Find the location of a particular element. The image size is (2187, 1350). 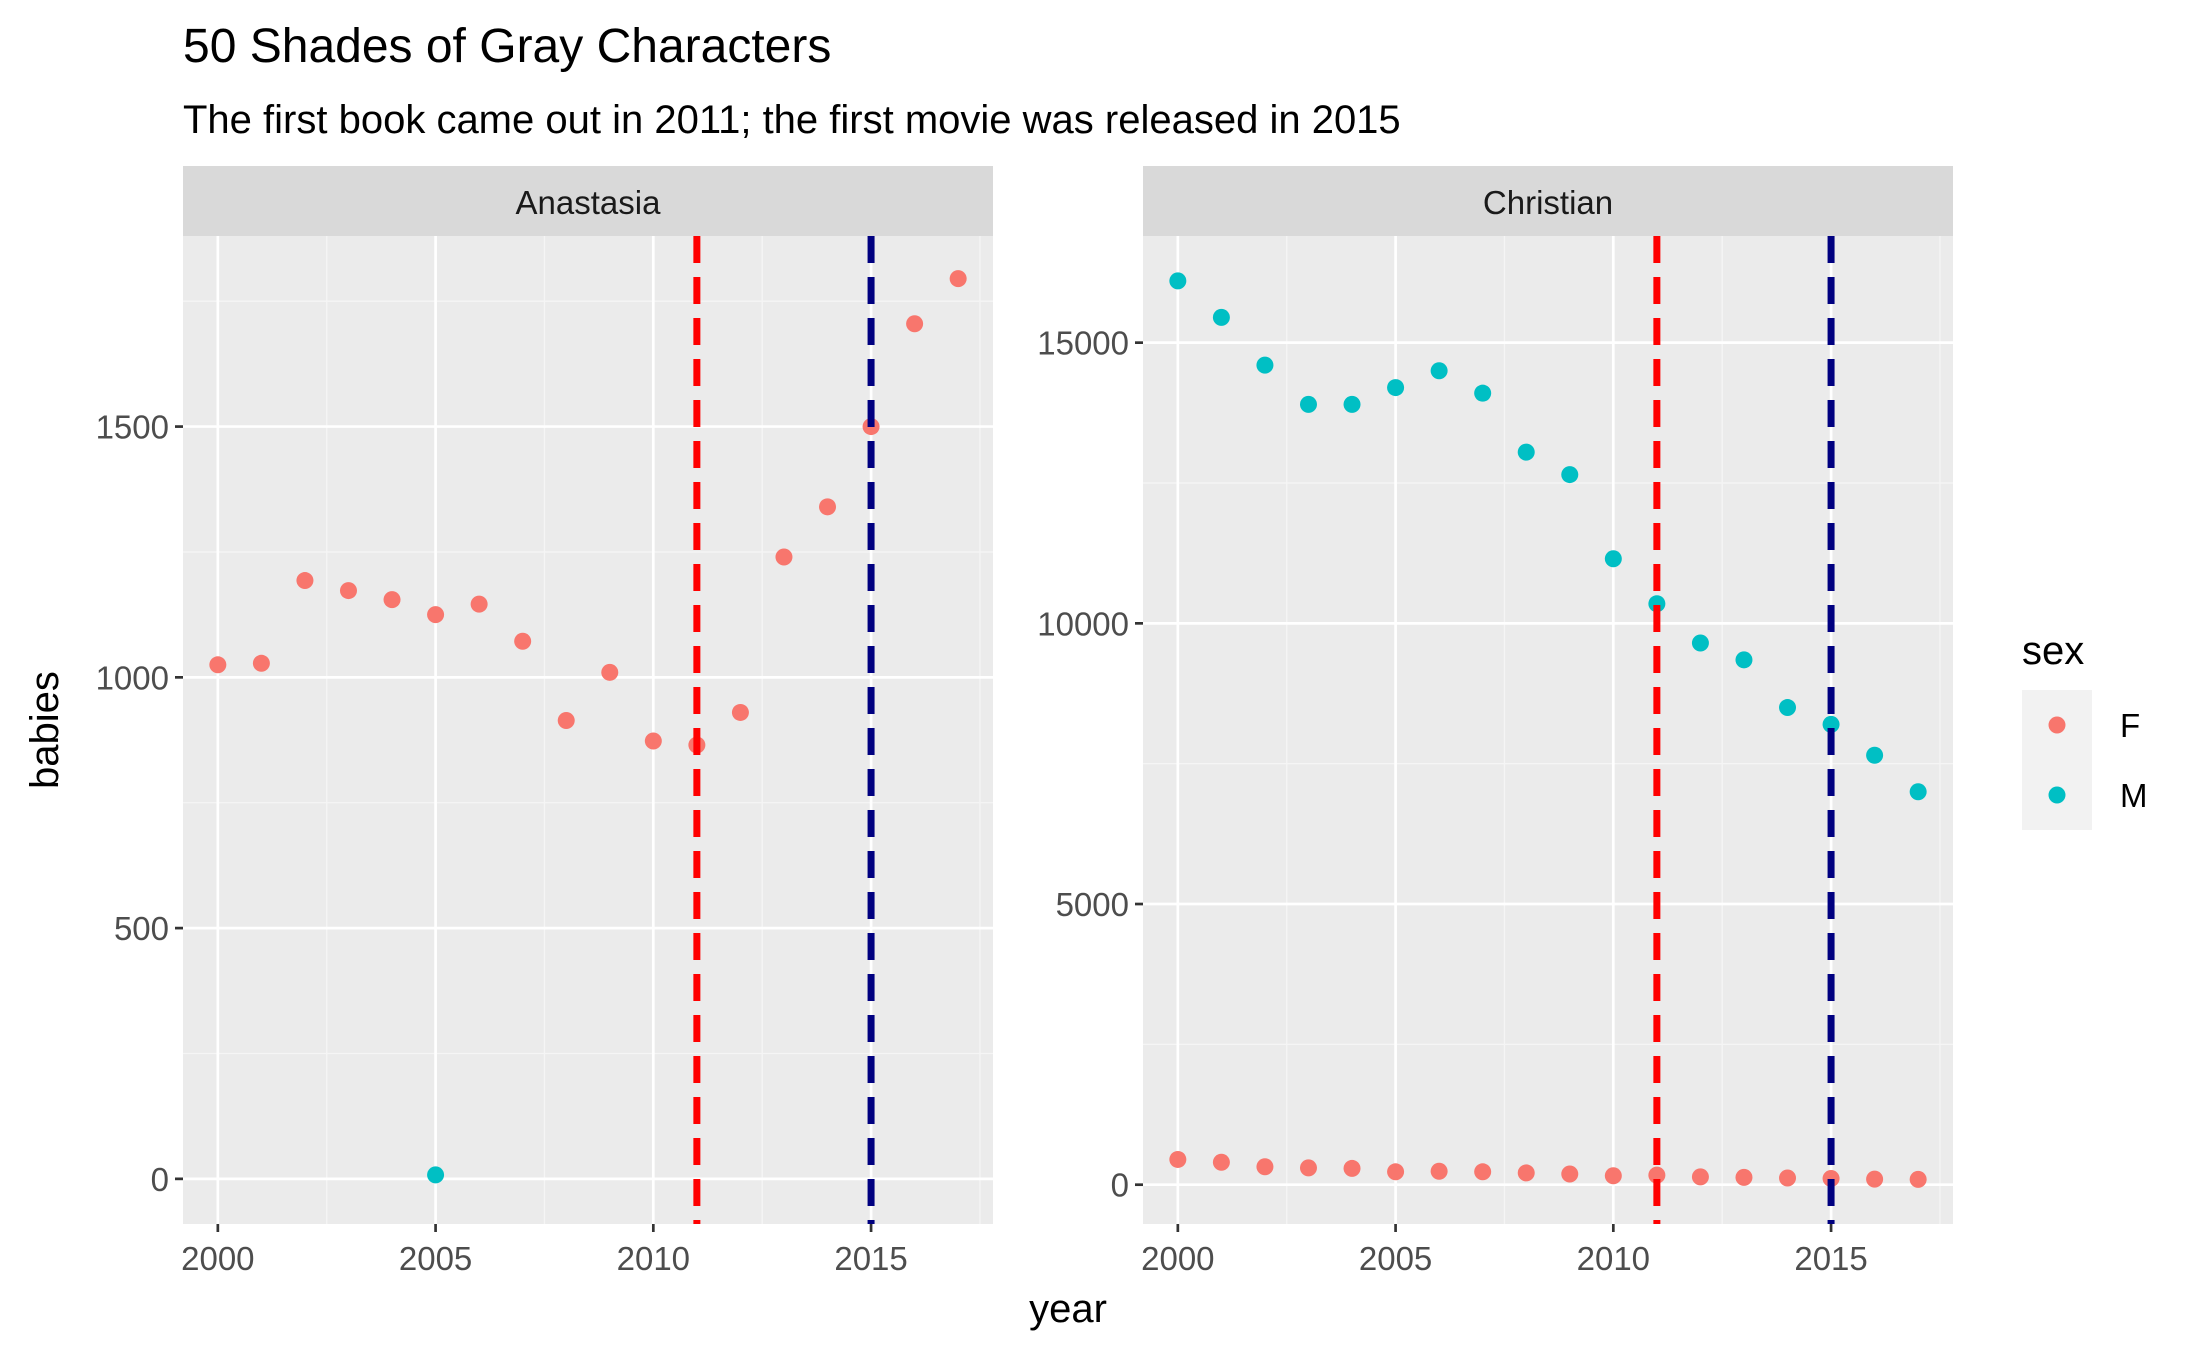

y-tick-label: 1000 is located at coordinates (132, 677).